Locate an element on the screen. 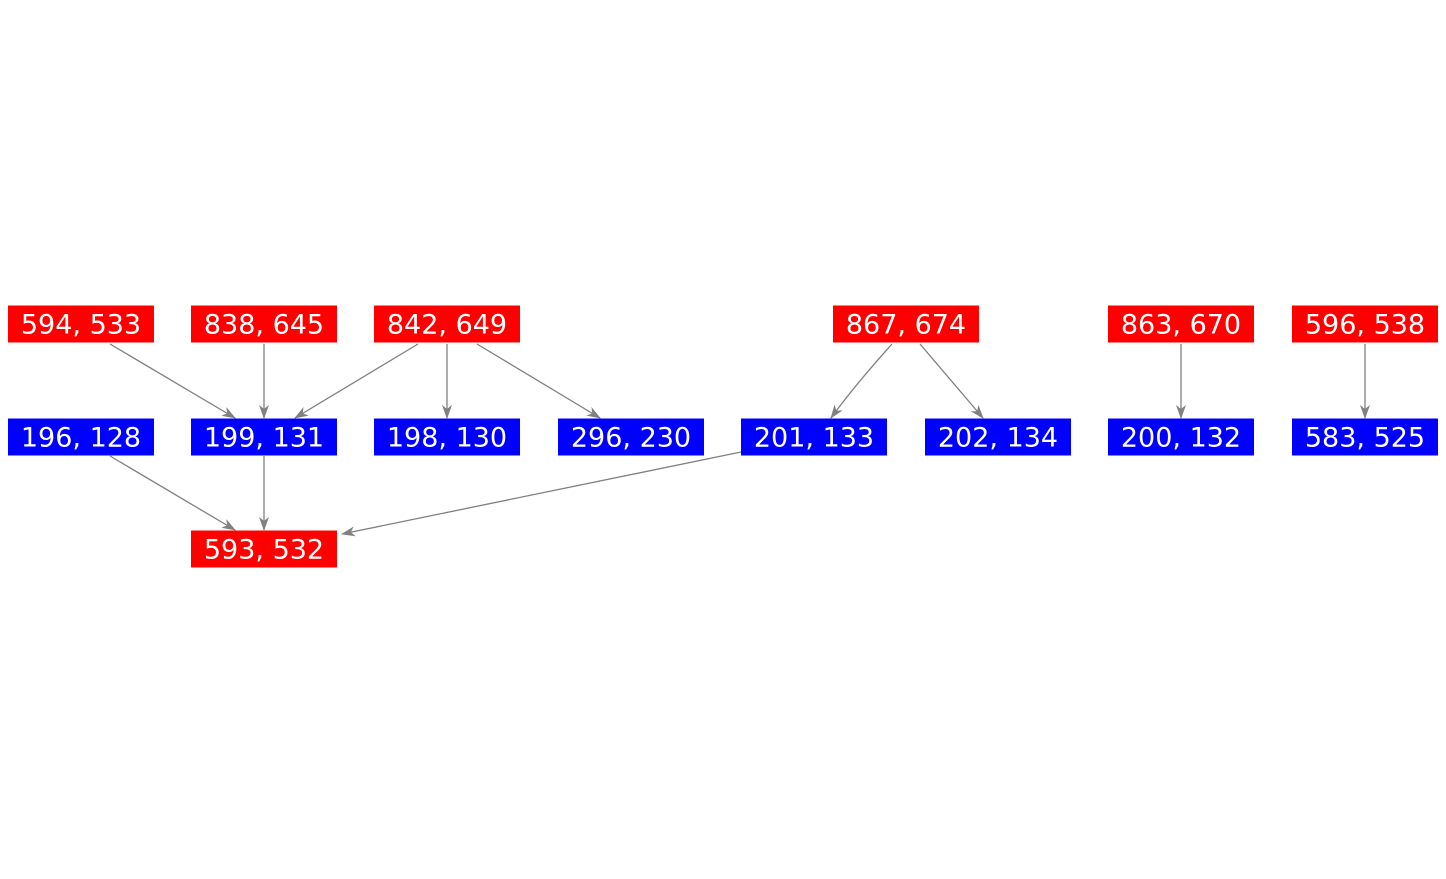 This screenshot has height=879, width=1446. node-label: 583, 525 is located at coordinates (1365, 438).